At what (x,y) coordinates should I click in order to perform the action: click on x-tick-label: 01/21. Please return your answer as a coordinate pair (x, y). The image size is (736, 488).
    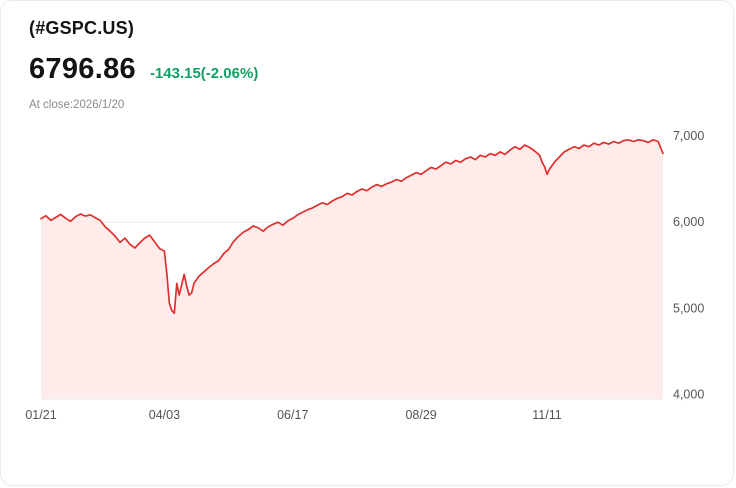
    Looking at the image, I should click on (40, 415).